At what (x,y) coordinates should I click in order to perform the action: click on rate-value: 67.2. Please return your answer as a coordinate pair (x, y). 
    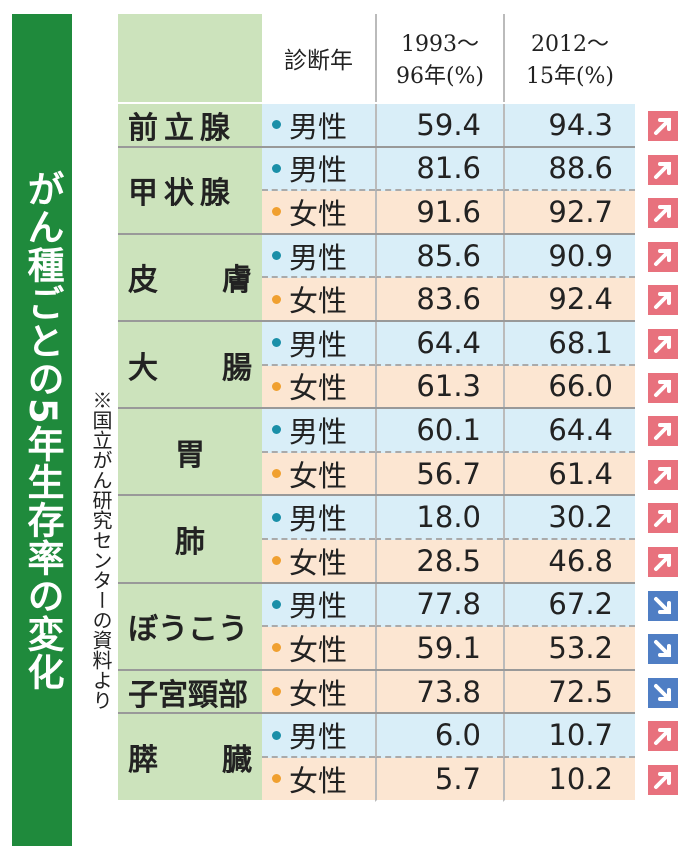
    Looking at the image, I should click on (569, 605).